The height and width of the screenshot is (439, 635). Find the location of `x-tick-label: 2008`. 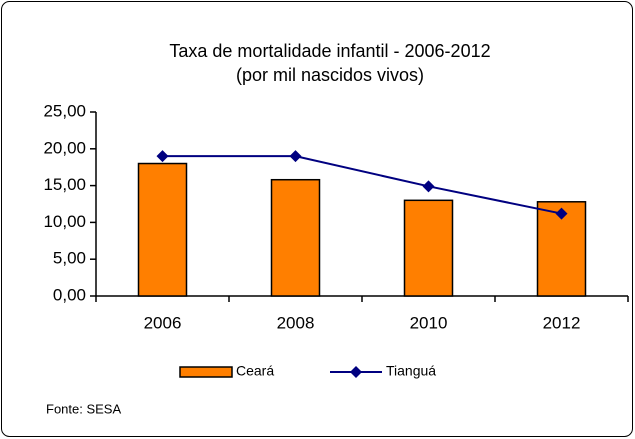

x-tick-label: 2008 is located at coordinates (296, 322).